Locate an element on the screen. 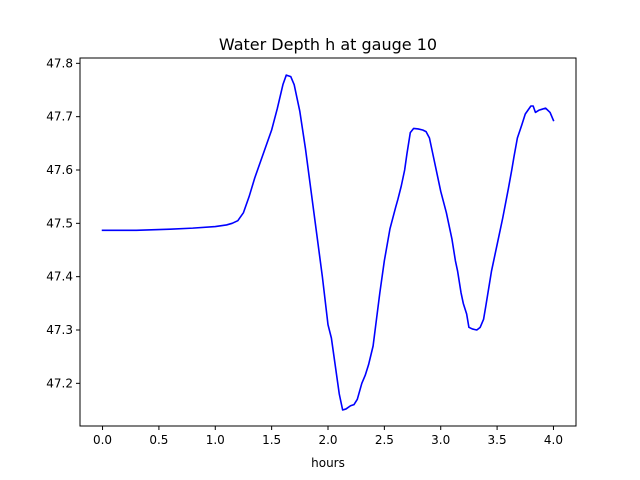 The height and width of the screenshot is (480, 640). x-tick-label: 3.0 is located at coordinates (440, 440).